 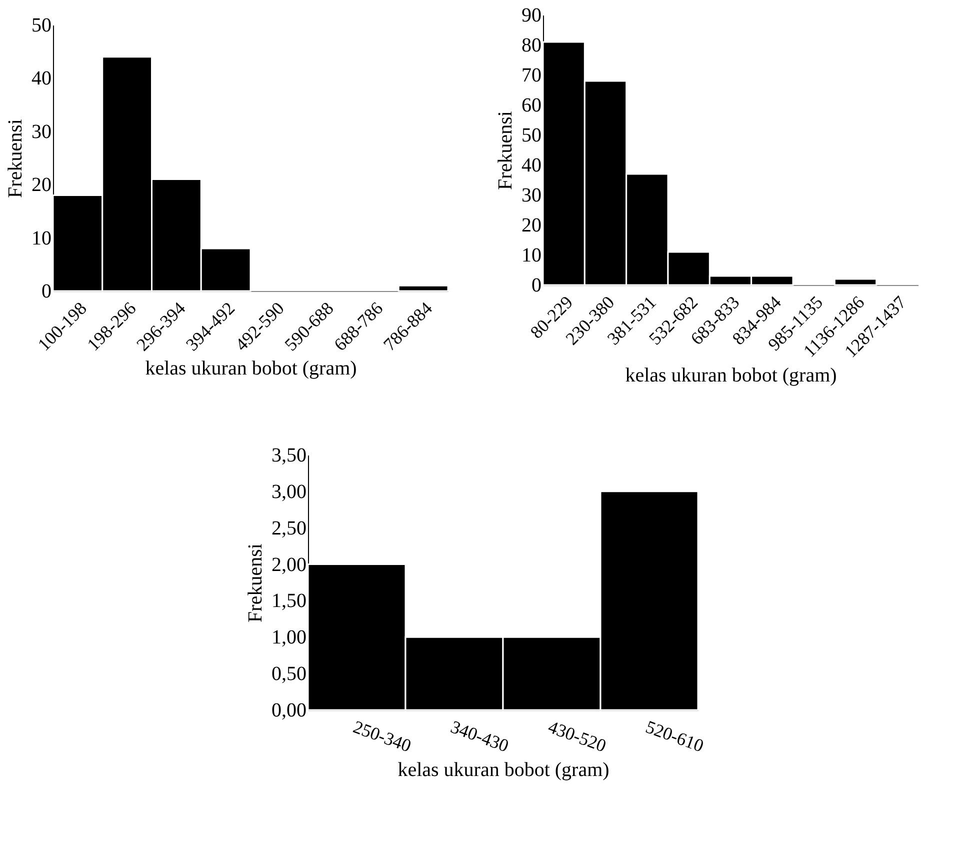 What do you see at coordinates (382, 736) in the screenshot?
I see `x-tick-label: 250-340` at bounding box center [382, 736].